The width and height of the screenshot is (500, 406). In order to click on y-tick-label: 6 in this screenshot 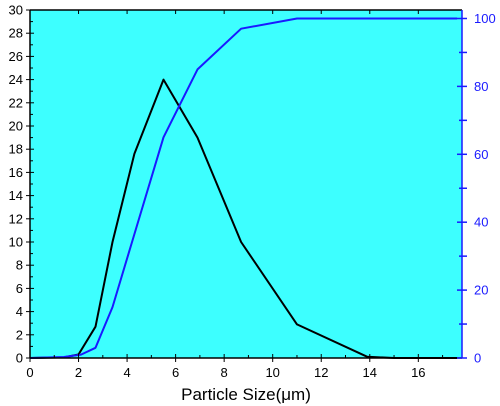, I will do `click(19, 288)`.